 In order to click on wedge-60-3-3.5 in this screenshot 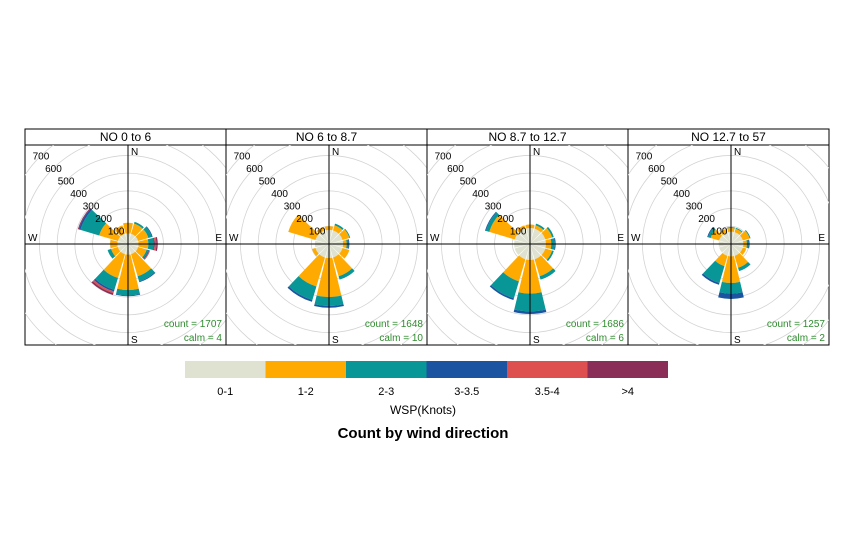, I will do `click(149, 231)`.